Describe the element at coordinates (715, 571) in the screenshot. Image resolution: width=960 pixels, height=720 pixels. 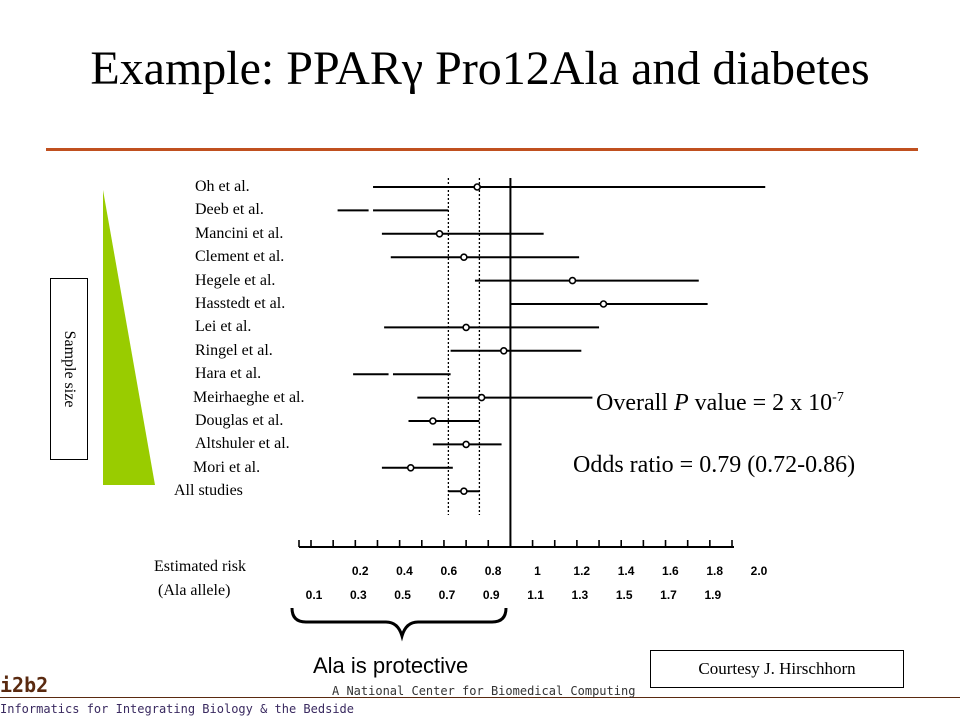
I see `tick-label: 1.8` at that location.